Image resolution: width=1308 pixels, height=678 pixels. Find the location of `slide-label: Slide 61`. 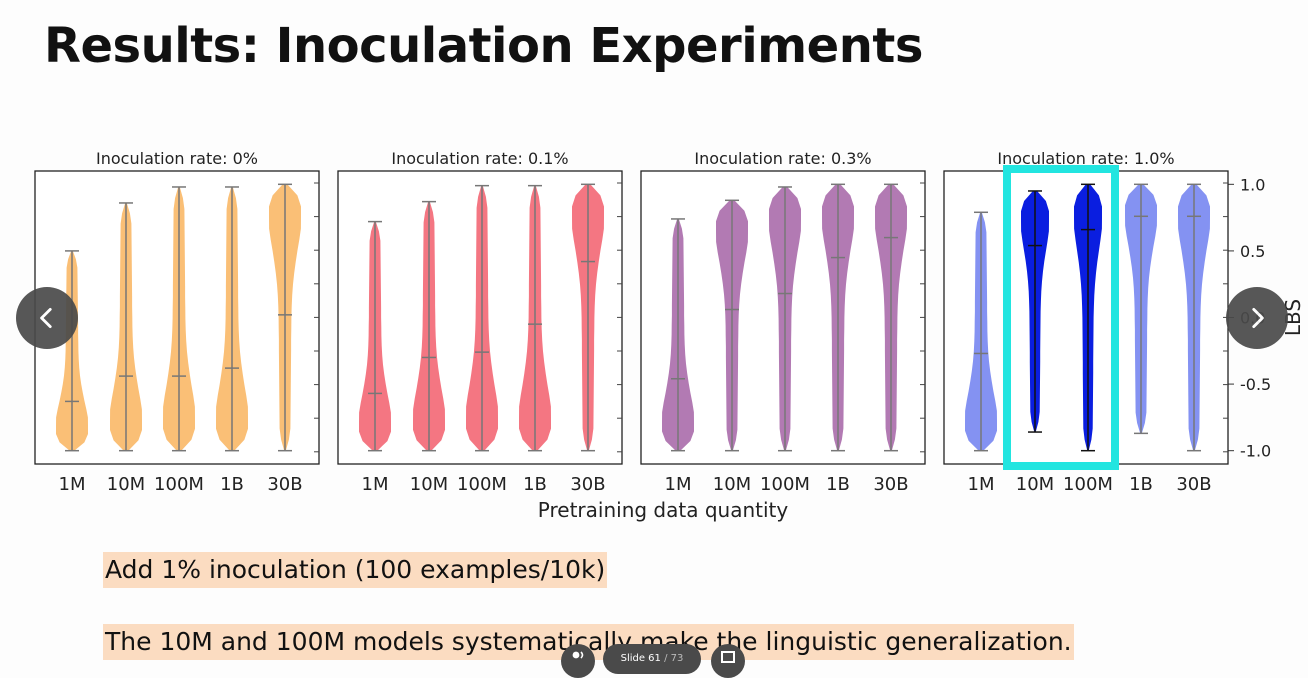

slide-label: Slide 61 is located at coordinates (640, 658).